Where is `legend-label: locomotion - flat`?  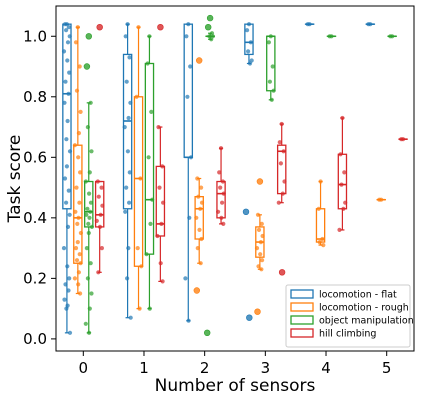
legend-label: locomotion - flat is located at coordinates (358, 295).